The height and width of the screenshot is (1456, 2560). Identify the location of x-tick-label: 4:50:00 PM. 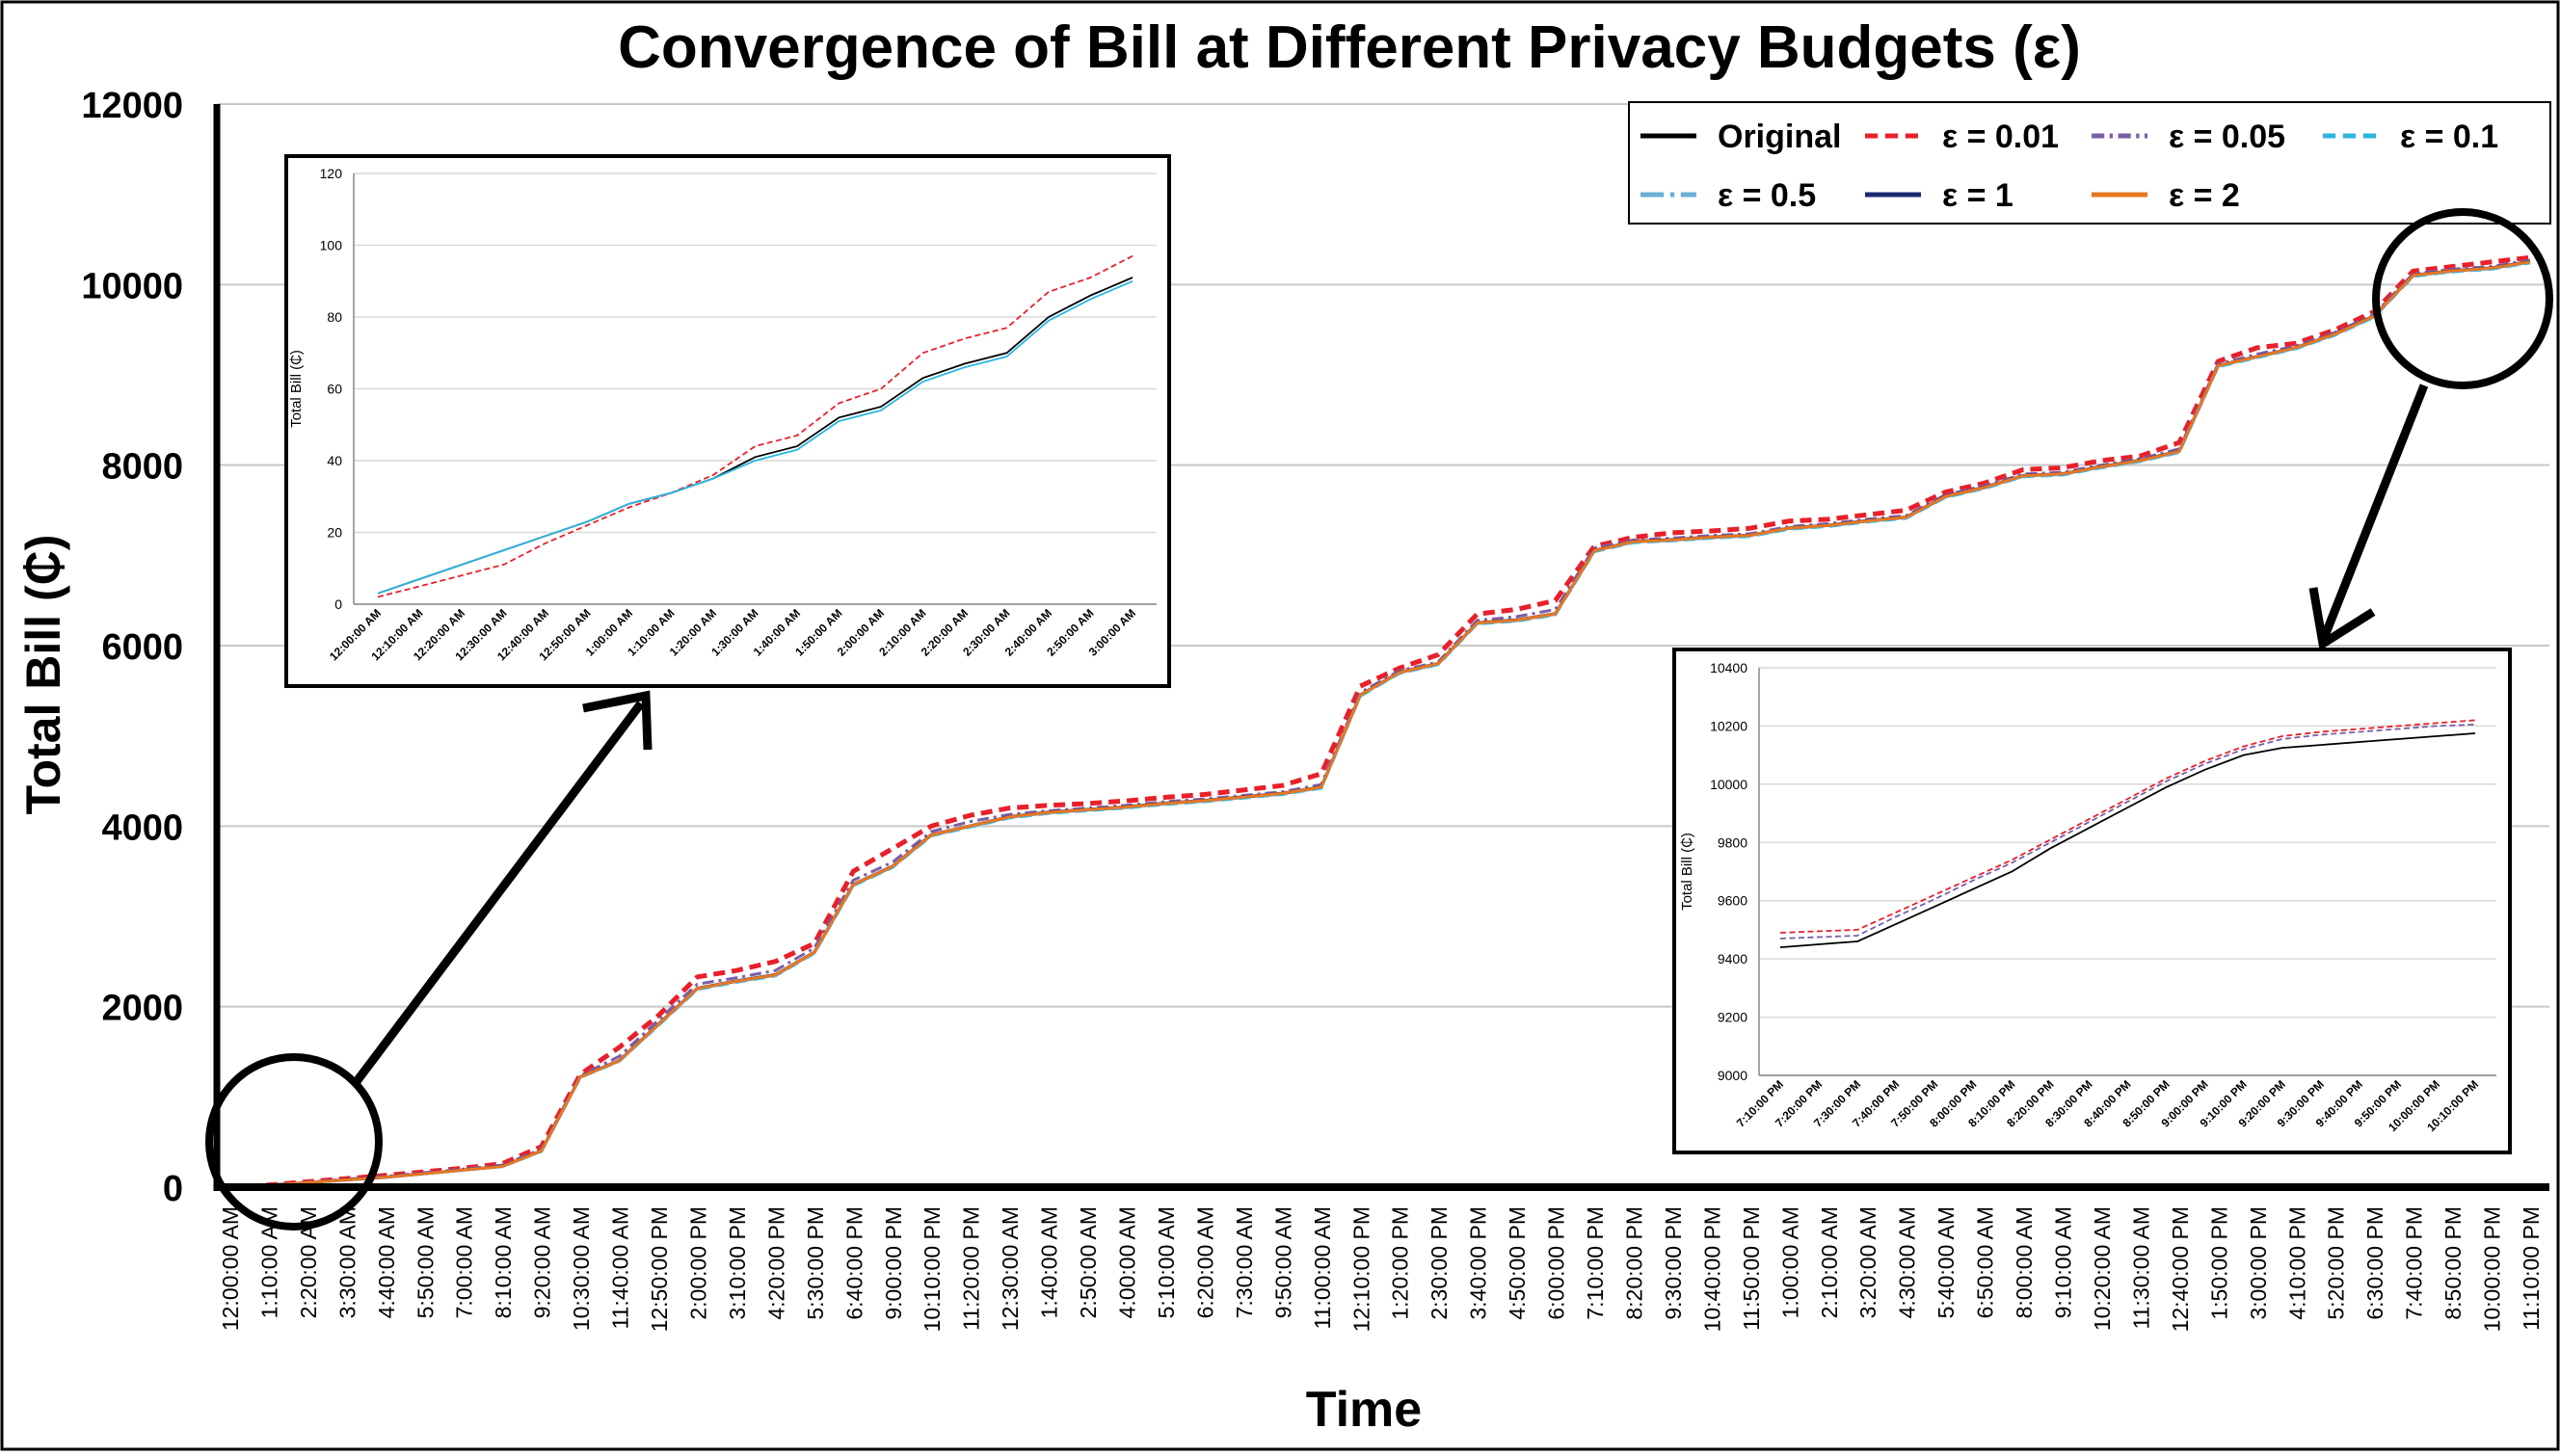
(1518, 1263).